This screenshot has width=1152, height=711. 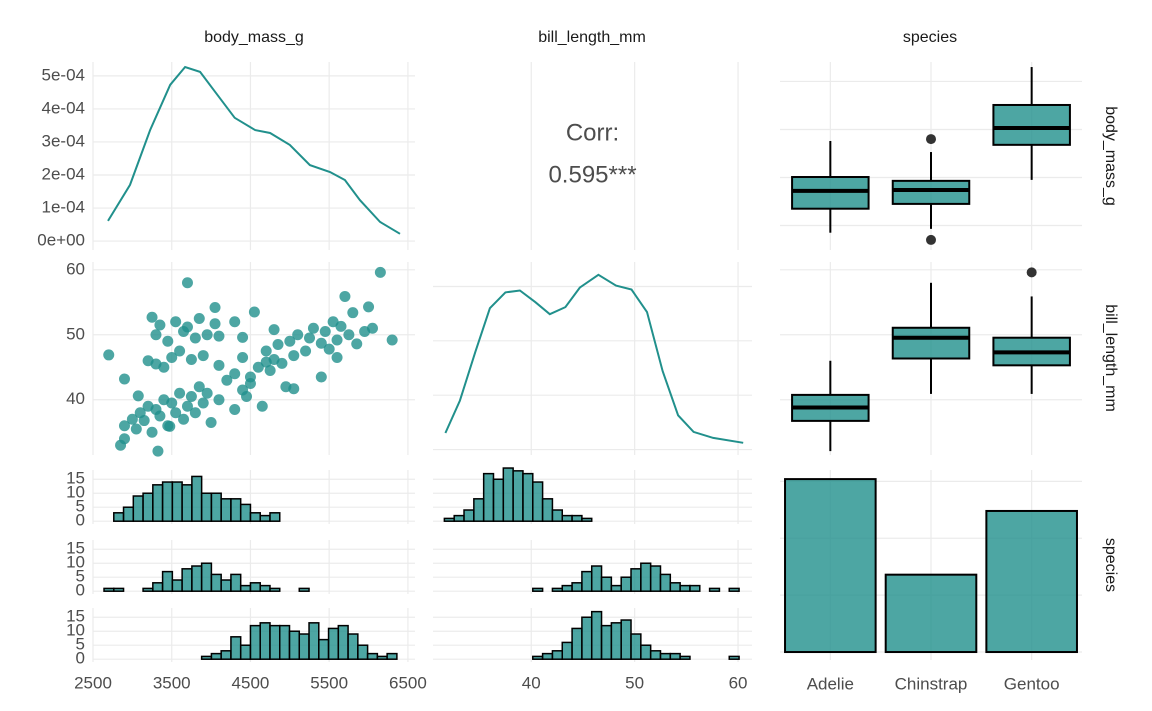 I want to click on bar, so click(x=1031, y=581).